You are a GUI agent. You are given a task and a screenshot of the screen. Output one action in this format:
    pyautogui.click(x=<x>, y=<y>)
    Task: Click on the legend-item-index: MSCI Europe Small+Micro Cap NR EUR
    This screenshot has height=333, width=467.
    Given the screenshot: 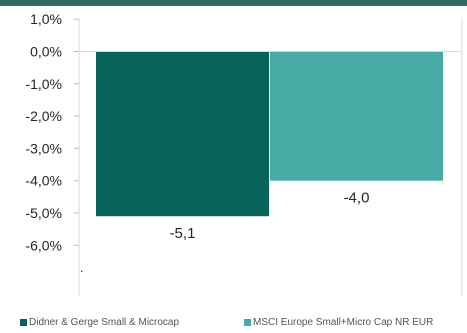 What is the action you would take?
    pyautogui.click(x=338, y=322)
    